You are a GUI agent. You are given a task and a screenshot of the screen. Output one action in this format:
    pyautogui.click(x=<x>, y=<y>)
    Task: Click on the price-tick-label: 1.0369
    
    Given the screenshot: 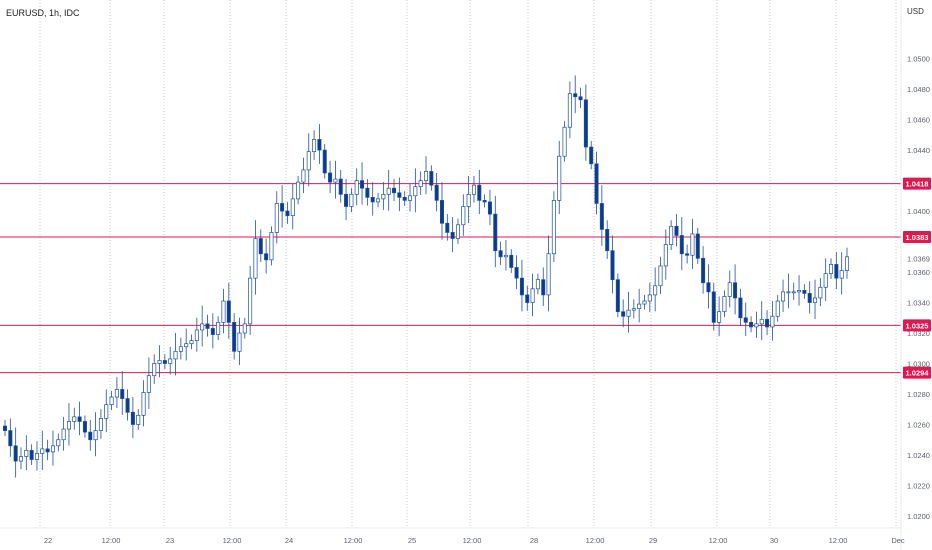 What is the action you would take?
    pyautogui.click(x=918, y=258)
    